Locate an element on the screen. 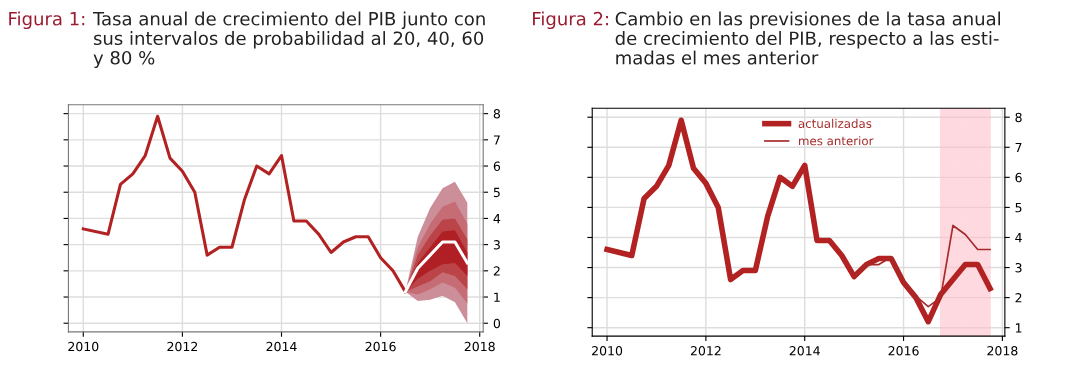  legend-label: mes anterior is located at coordinates (836, 141).